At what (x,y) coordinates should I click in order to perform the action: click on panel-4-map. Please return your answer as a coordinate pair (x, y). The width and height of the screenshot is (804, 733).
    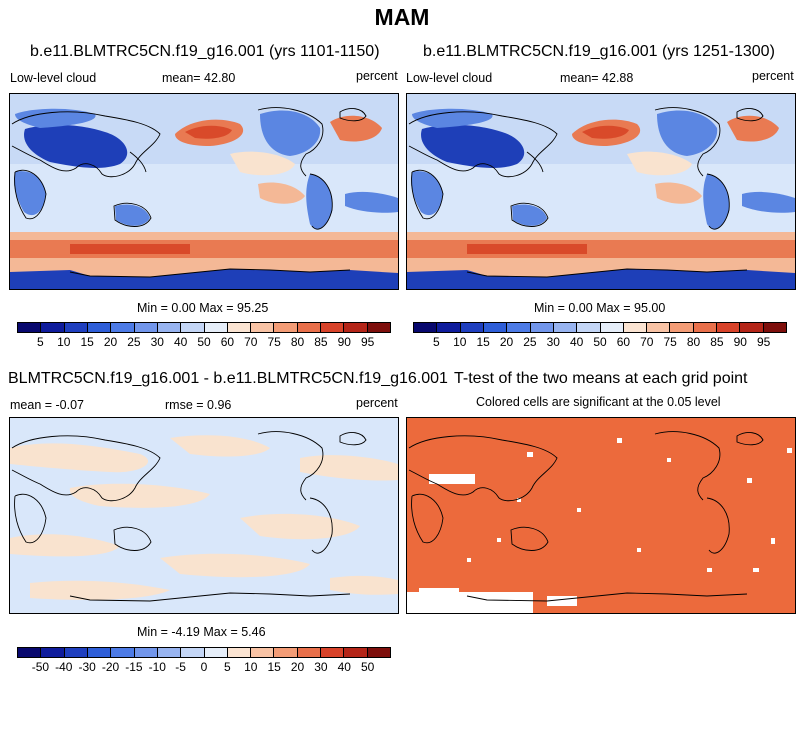
    Looking at the image, I should click on (601, 515).